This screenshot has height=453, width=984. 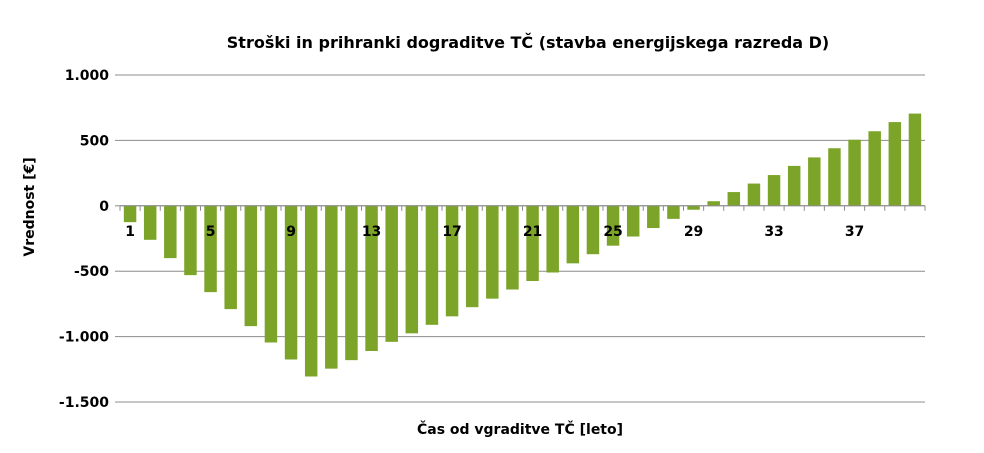 What do you see at coordinates (522, 222) in the screenshot?
I see `x-axis-ticks: 1 5 9 13 17 21 25 29 33 37` at bounding box center [522, 222].